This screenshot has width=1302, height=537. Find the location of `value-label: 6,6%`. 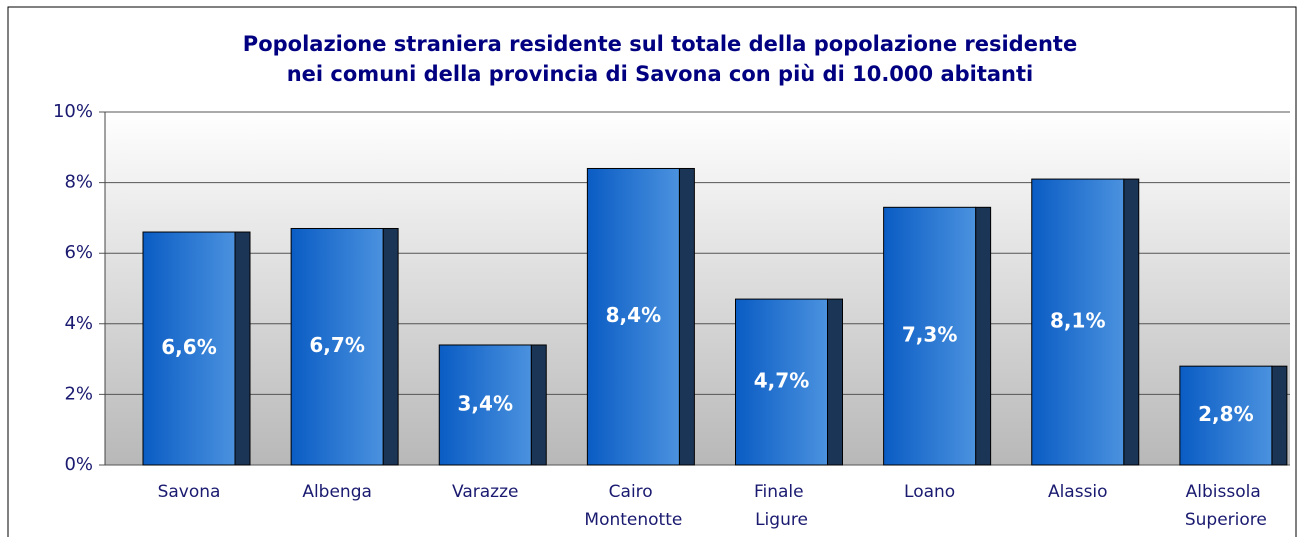

value-label: 6,6% is located at coordinates (188, 347).